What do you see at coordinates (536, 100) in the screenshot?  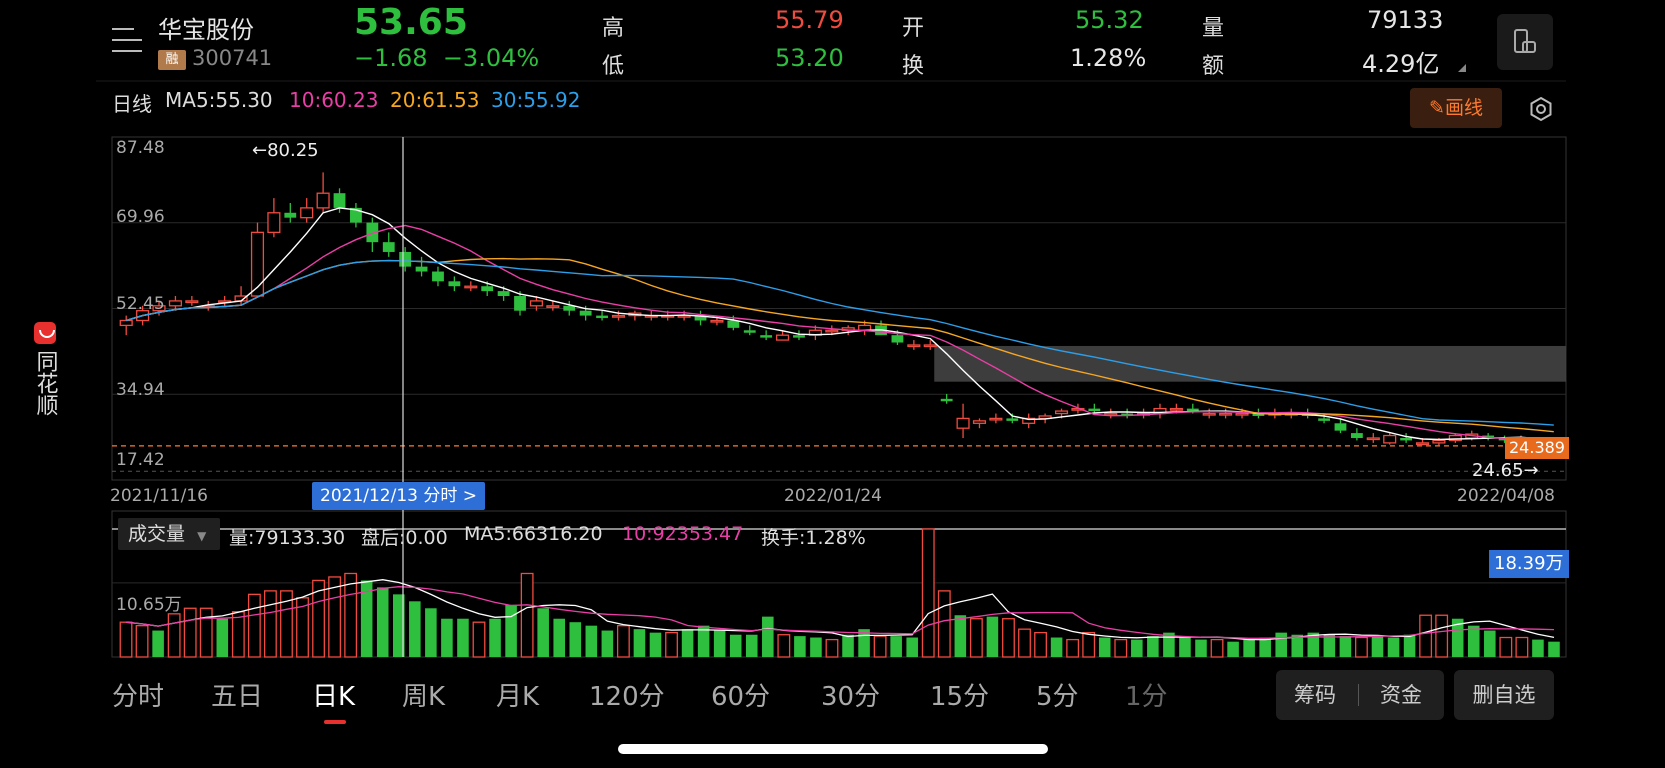 I see `ma30-value: 30:55.92` at bounding box center [536, 100].